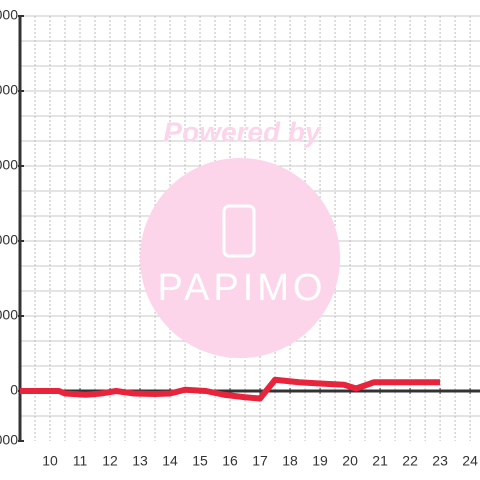 The image size is (480, 480). What do you see at coordinates (170, 461) in the screenshot?
I see `x-tick-label: 14` at bounding box center [170, 461].